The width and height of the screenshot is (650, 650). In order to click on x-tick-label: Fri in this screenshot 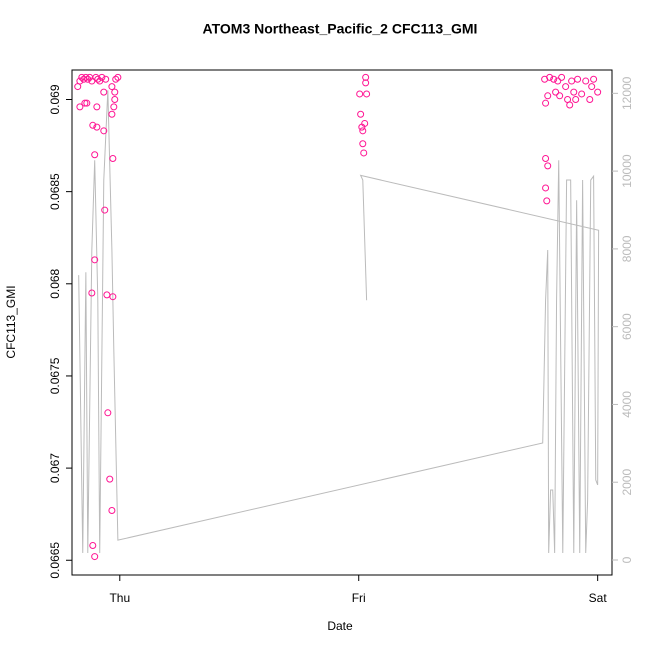, I will do `click(359, 598)`.